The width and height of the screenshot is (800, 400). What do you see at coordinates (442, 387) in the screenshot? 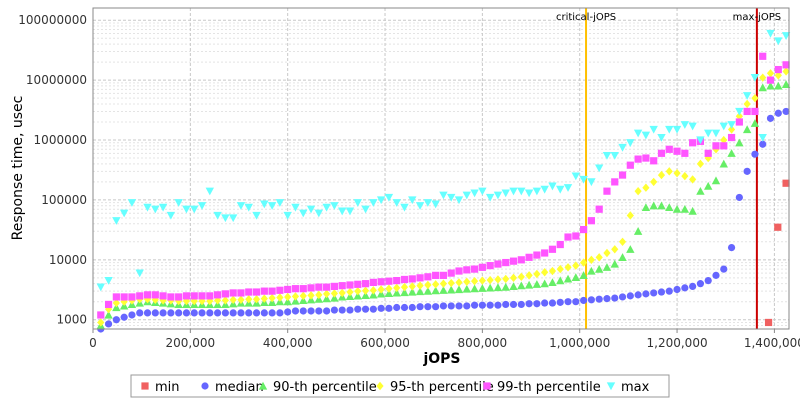
I see `legend-label: 95-th percentile` at bounding box center [442, 387].